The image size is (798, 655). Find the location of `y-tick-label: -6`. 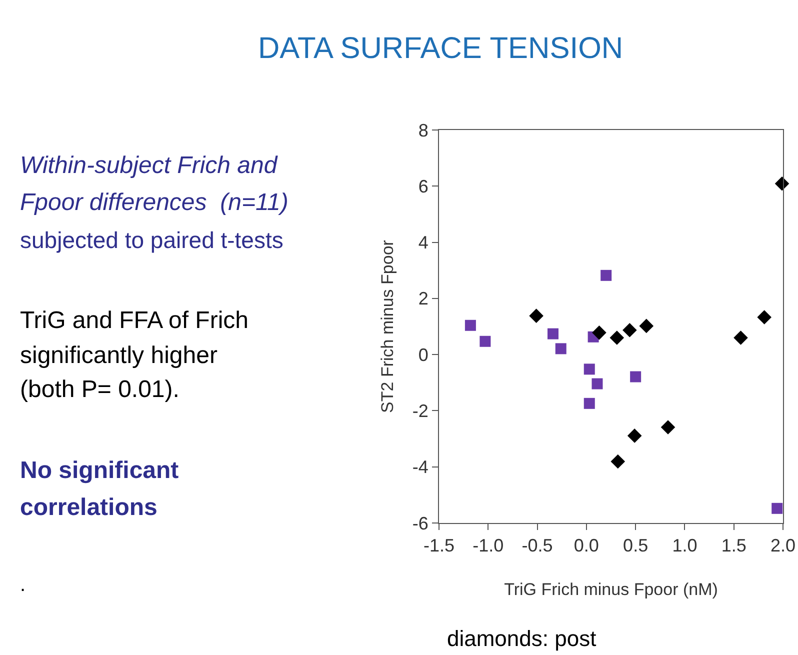

y-tick-label: -6 is located at coordinates (420, 523).